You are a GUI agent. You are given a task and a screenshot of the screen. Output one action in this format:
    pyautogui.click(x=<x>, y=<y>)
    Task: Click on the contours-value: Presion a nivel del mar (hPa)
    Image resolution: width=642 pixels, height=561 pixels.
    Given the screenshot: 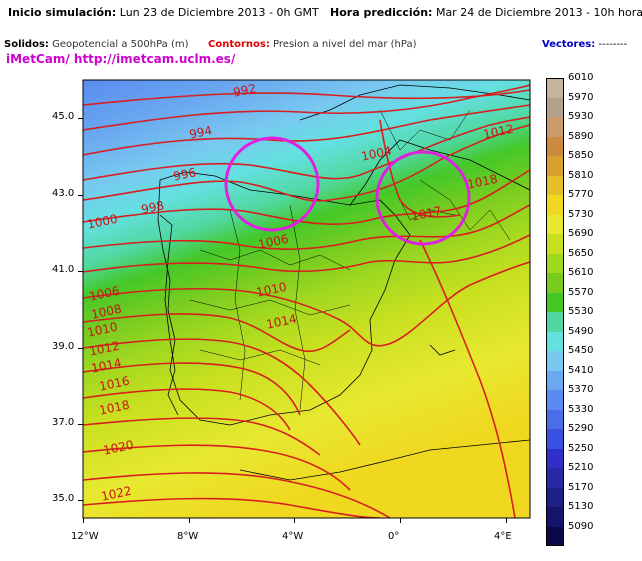 What is the action you would take?
    pyautogui.click(x=345, y=44)
    